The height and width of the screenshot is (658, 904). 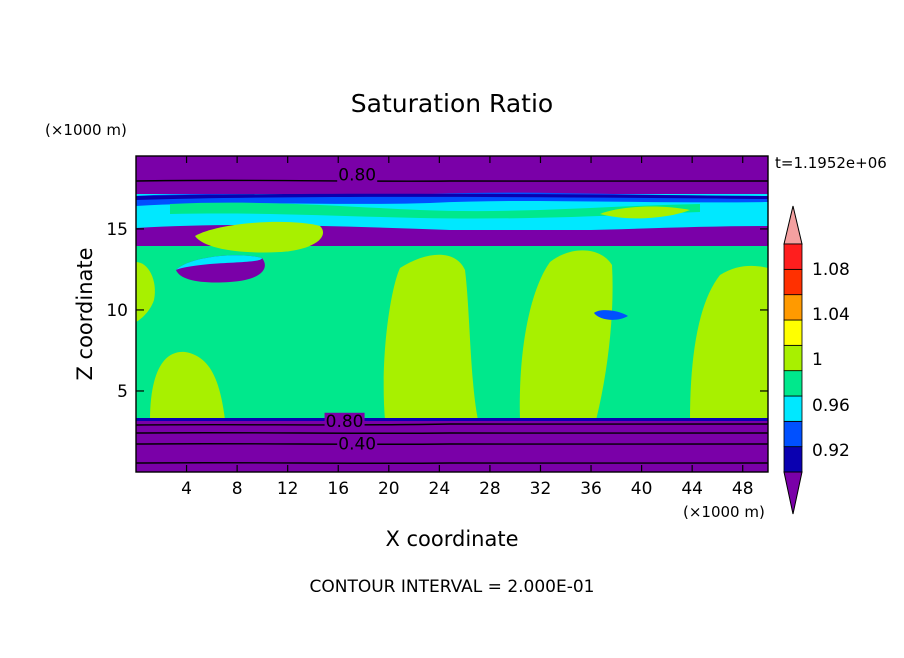 What do you see at coordinates (338, 489) in the screenshot?
I see `x-tick-label: 16` at bounding box center [338, 489].